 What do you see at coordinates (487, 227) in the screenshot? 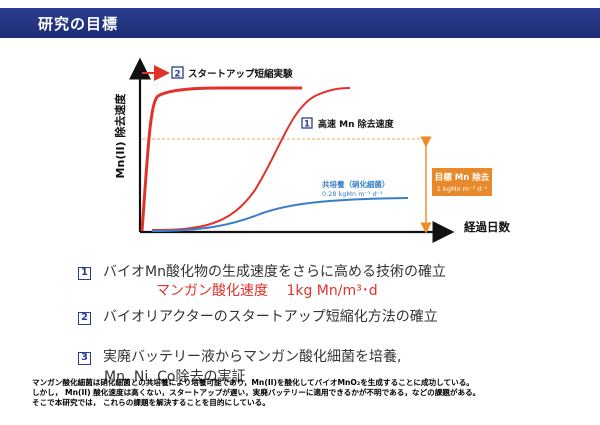
I see `x-axis-label: 経過日数` at bounding box center [487, 227].